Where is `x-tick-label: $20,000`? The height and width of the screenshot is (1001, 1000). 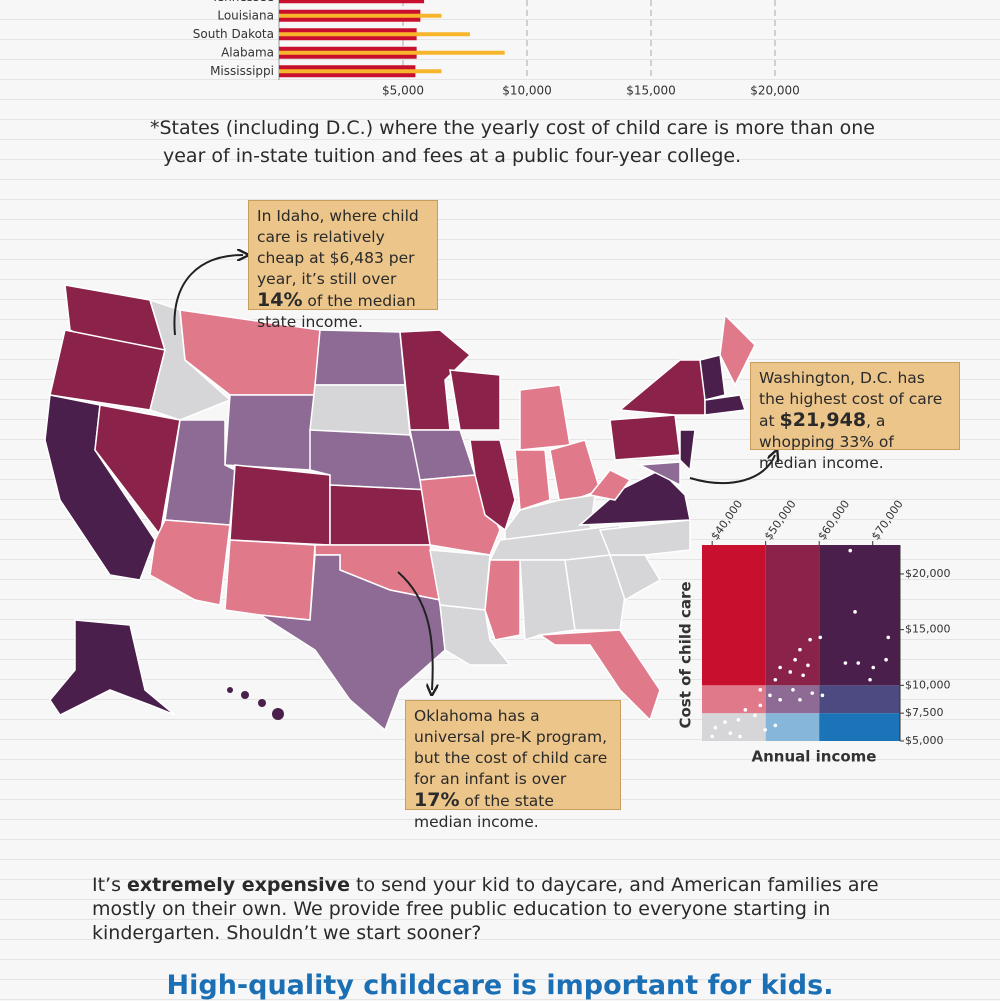 x-tick-label: $20,000 is located at coordinates (775, 91).